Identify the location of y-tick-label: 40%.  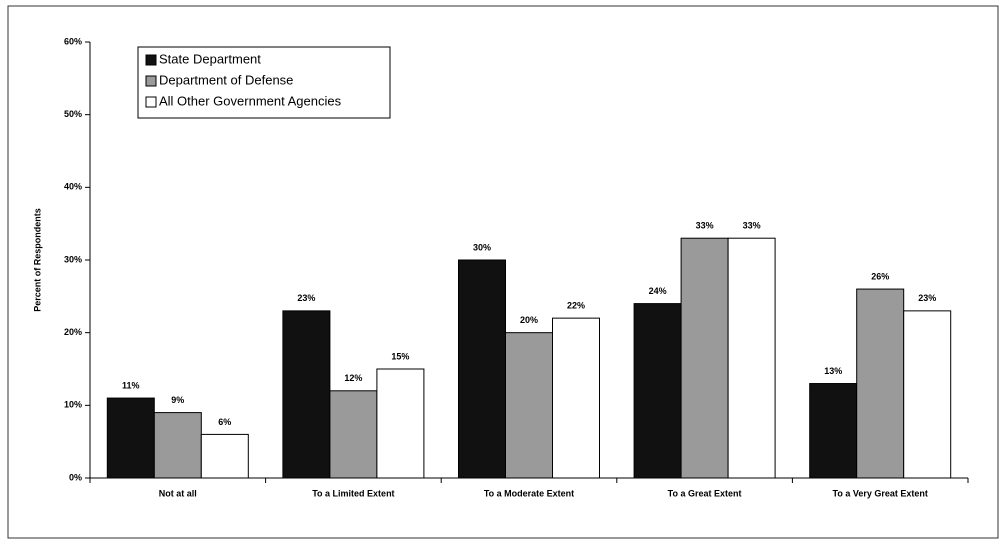
(73, 187).